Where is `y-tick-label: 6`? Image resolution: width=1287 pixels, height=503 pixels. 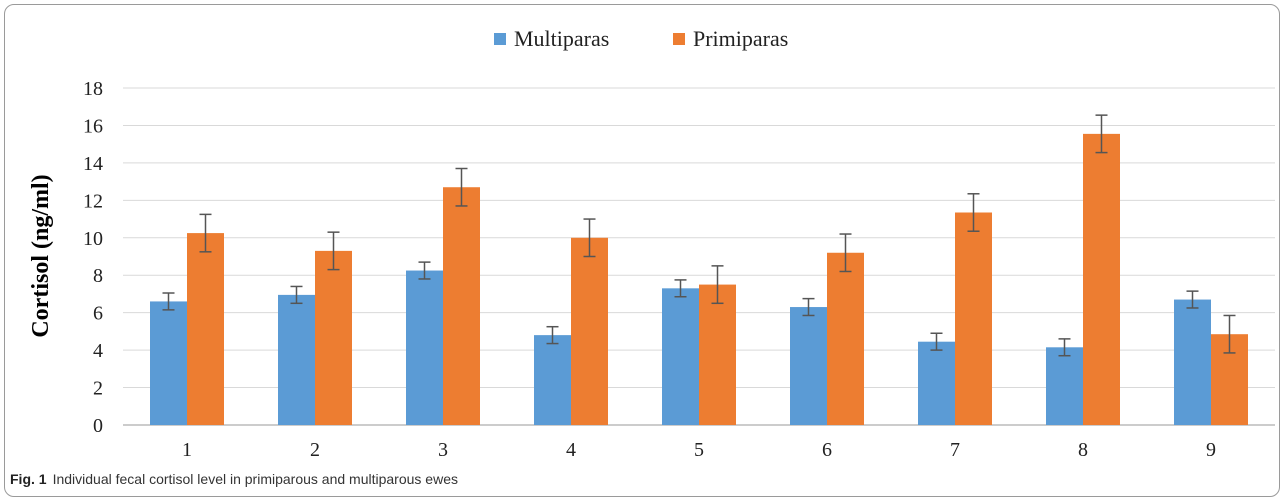 y-tick-label: 6 is located at coordinates (98, 314).